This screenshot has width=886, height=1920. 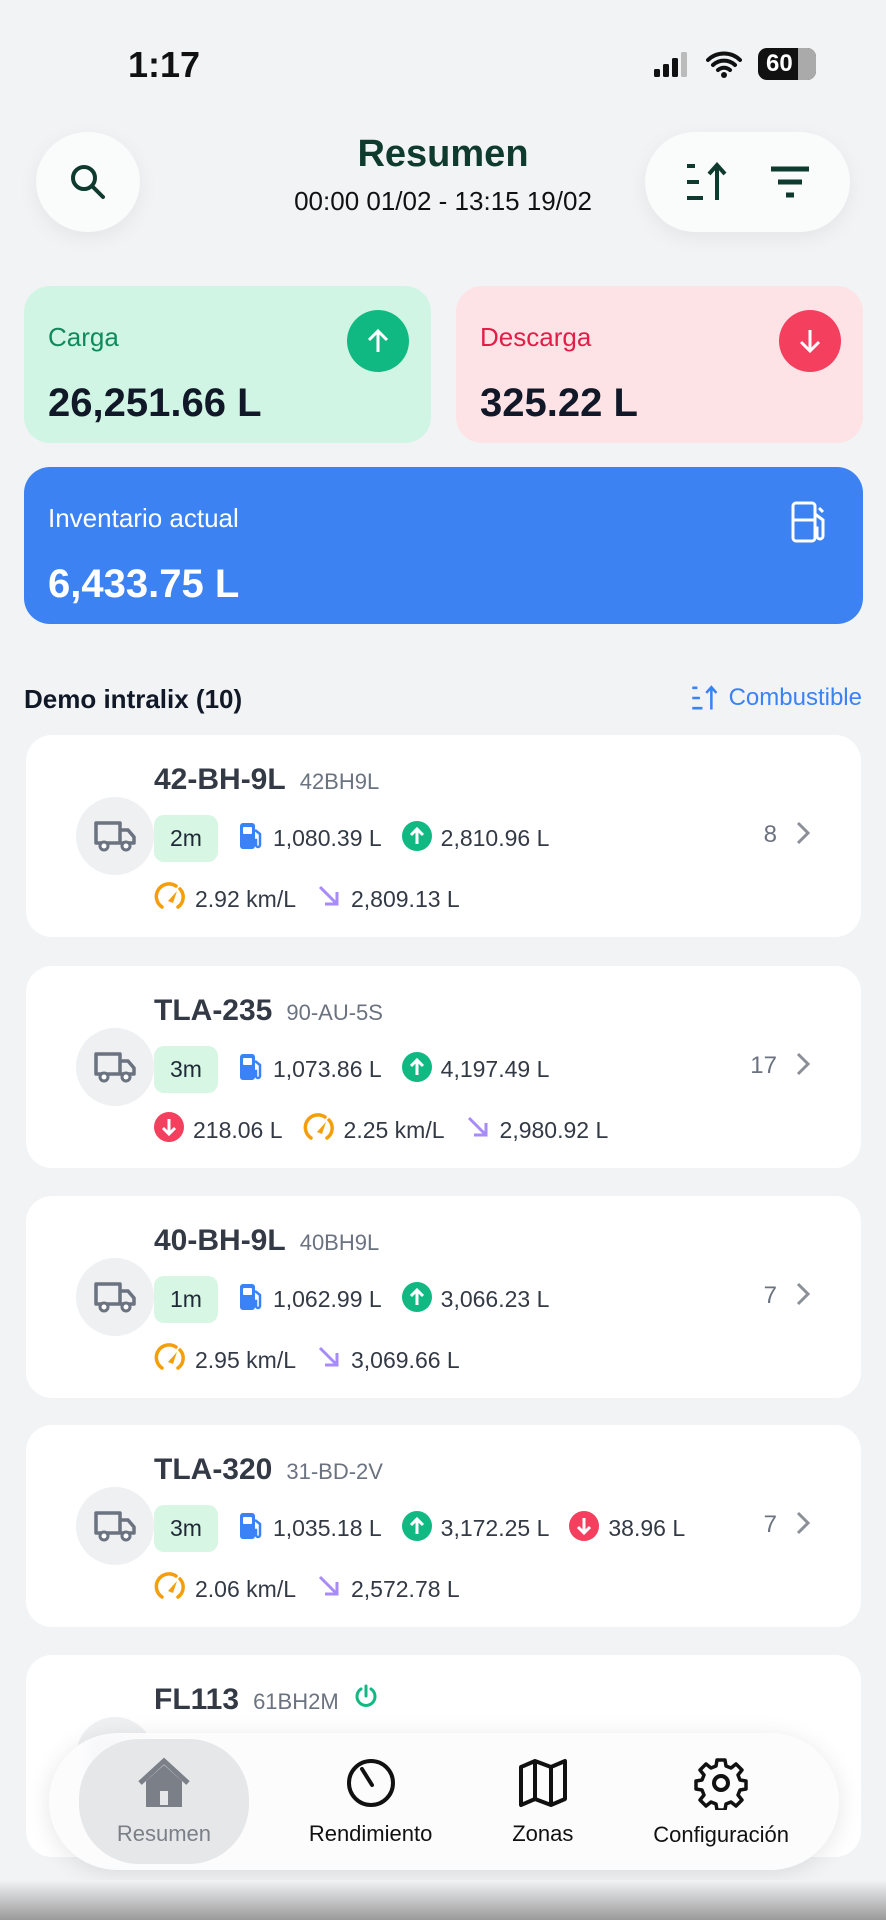 I want to click on filter-icon, so click(x=790, y=182).